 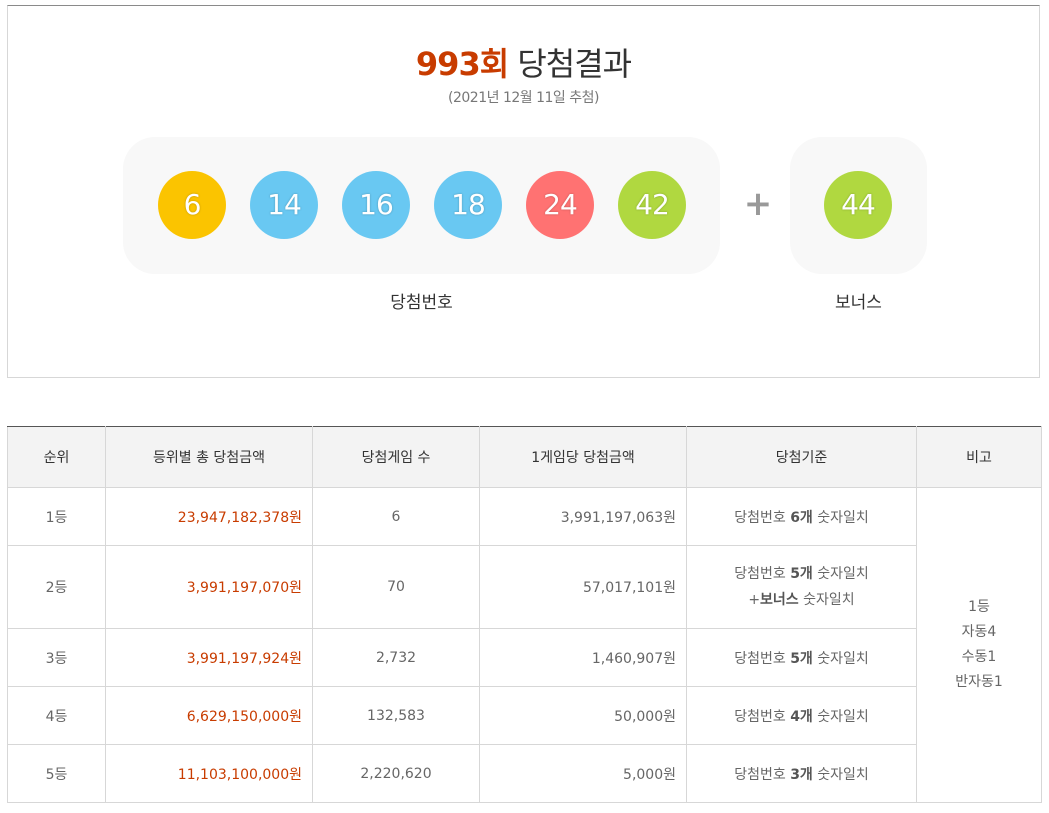 I want to click on title-suffix: 당첨결과, so click(x=574, y=64).